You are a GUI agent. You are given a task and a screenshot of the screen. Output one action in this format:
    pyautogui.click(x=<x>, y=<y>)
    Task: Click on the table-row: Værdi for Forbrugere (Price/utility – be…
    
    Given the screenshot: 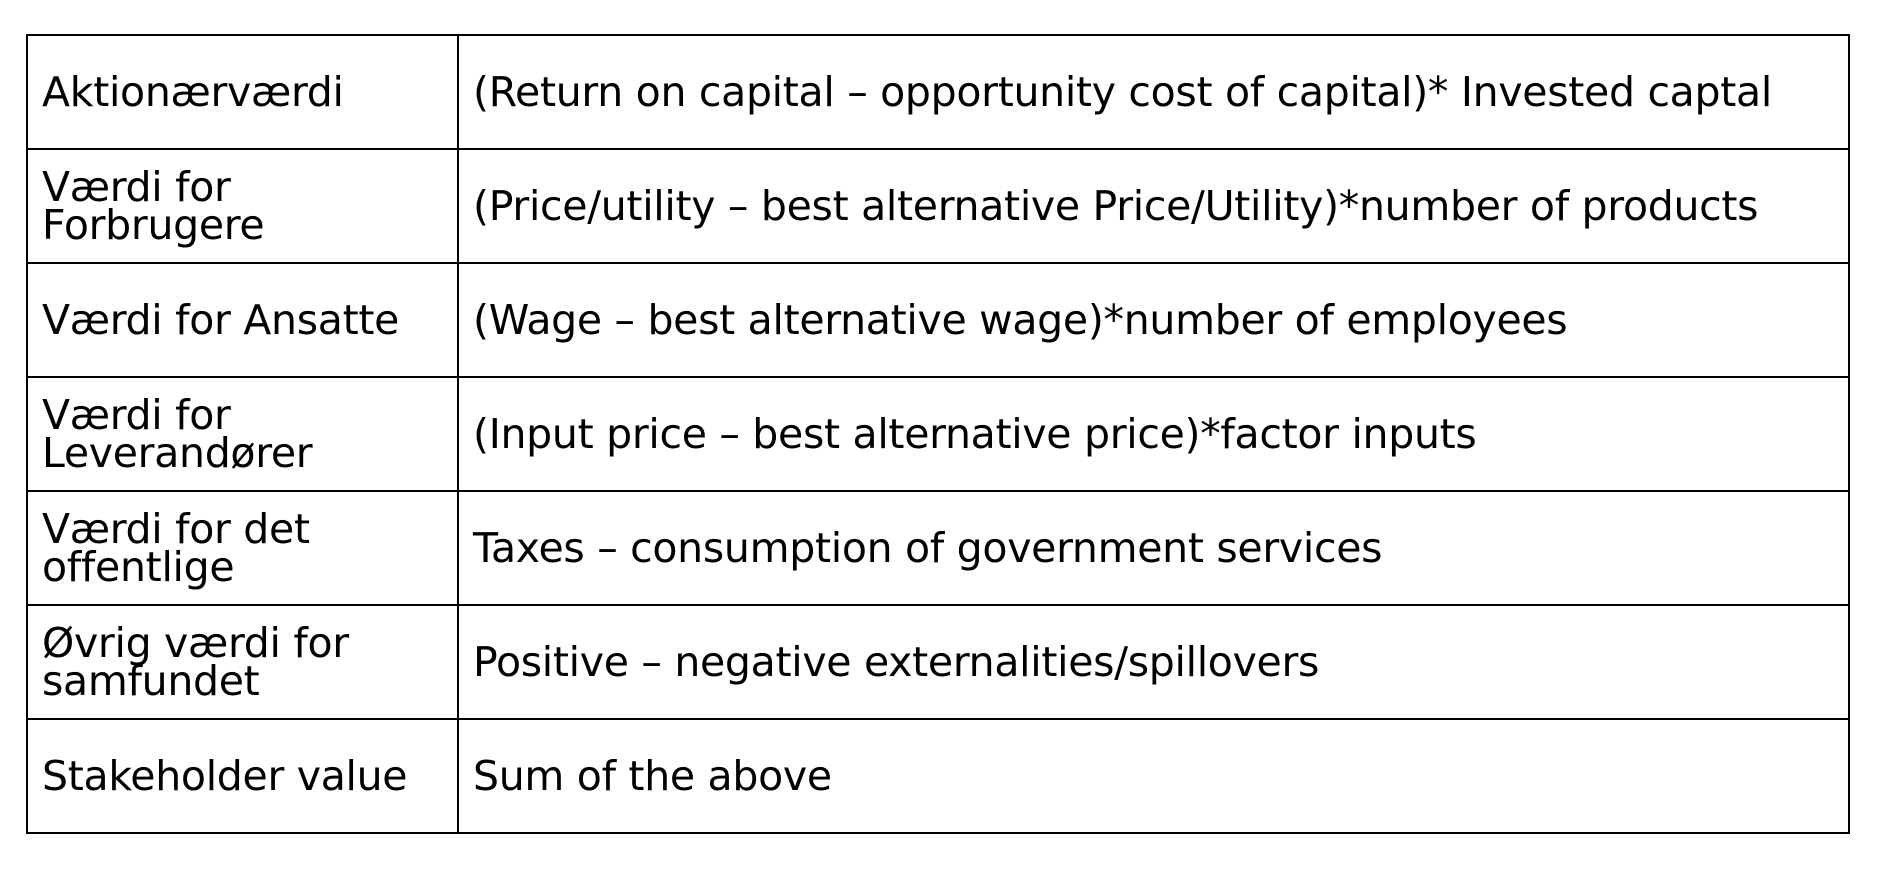 What is the action you would take?
    pyautogui.click(x=938, y=206)
    